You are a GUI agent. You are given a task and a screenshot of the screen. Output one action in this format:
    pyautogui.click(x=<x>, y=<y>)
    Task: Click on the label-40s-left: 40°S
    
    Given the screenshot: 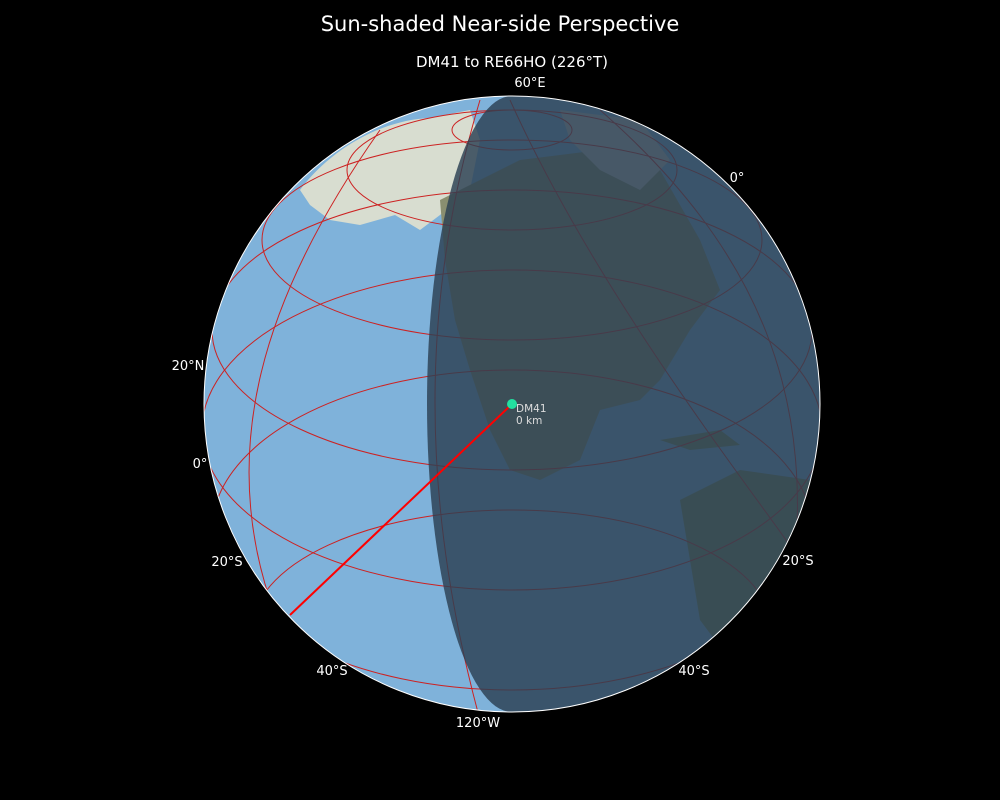 What is the action you would take?
    pyautogui.click(x=331, y=671)
    